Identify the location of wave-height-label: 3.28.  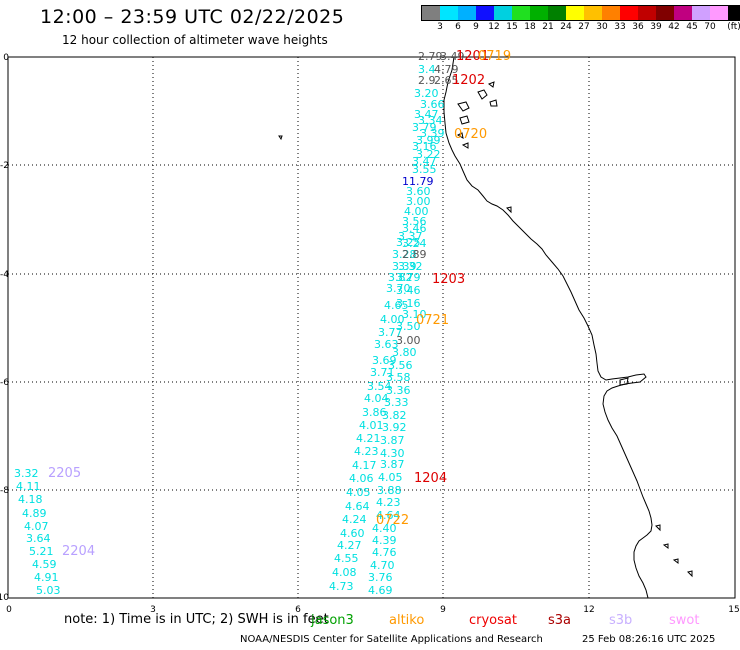
(404, 254).